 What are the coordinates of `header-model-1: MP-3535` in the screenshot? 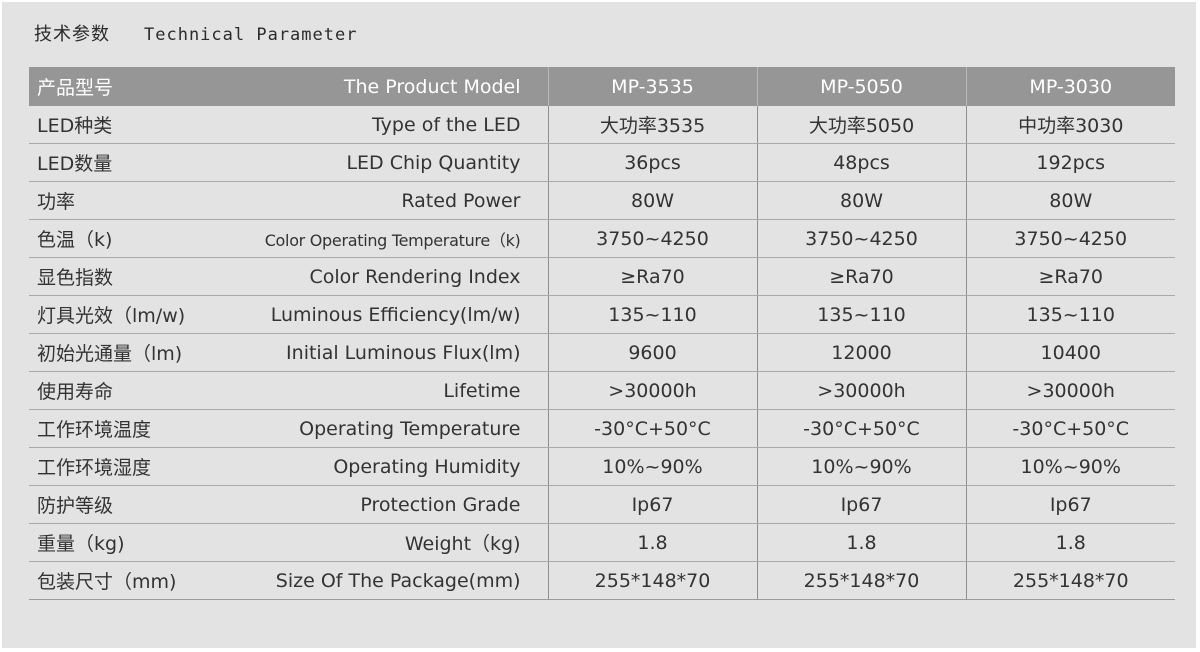 It's located at (652, 86).